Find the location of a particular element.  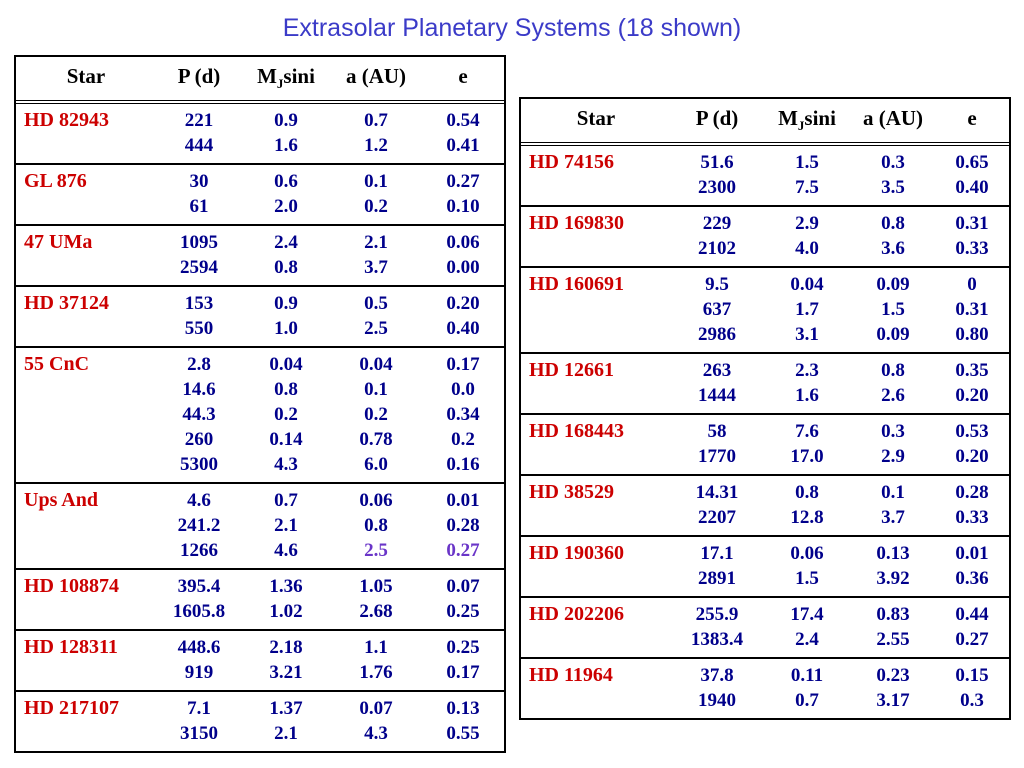

period-cell: 7.1 3150 is located at coordinates (199, 721).